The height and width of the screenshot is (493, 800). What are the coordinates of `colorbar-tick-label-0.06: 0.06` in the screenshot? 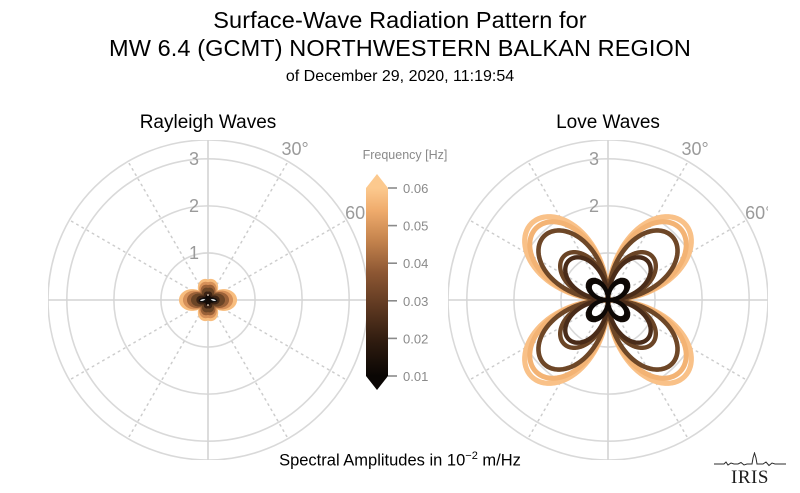 It's located at (415, 188).